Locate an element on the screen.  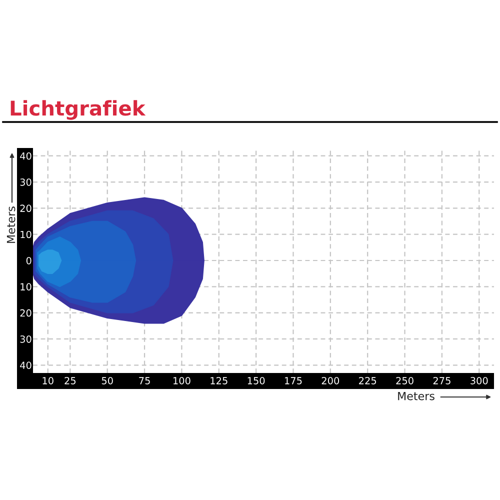
y-axis-title: Meters is located at coordinates (11, 224).